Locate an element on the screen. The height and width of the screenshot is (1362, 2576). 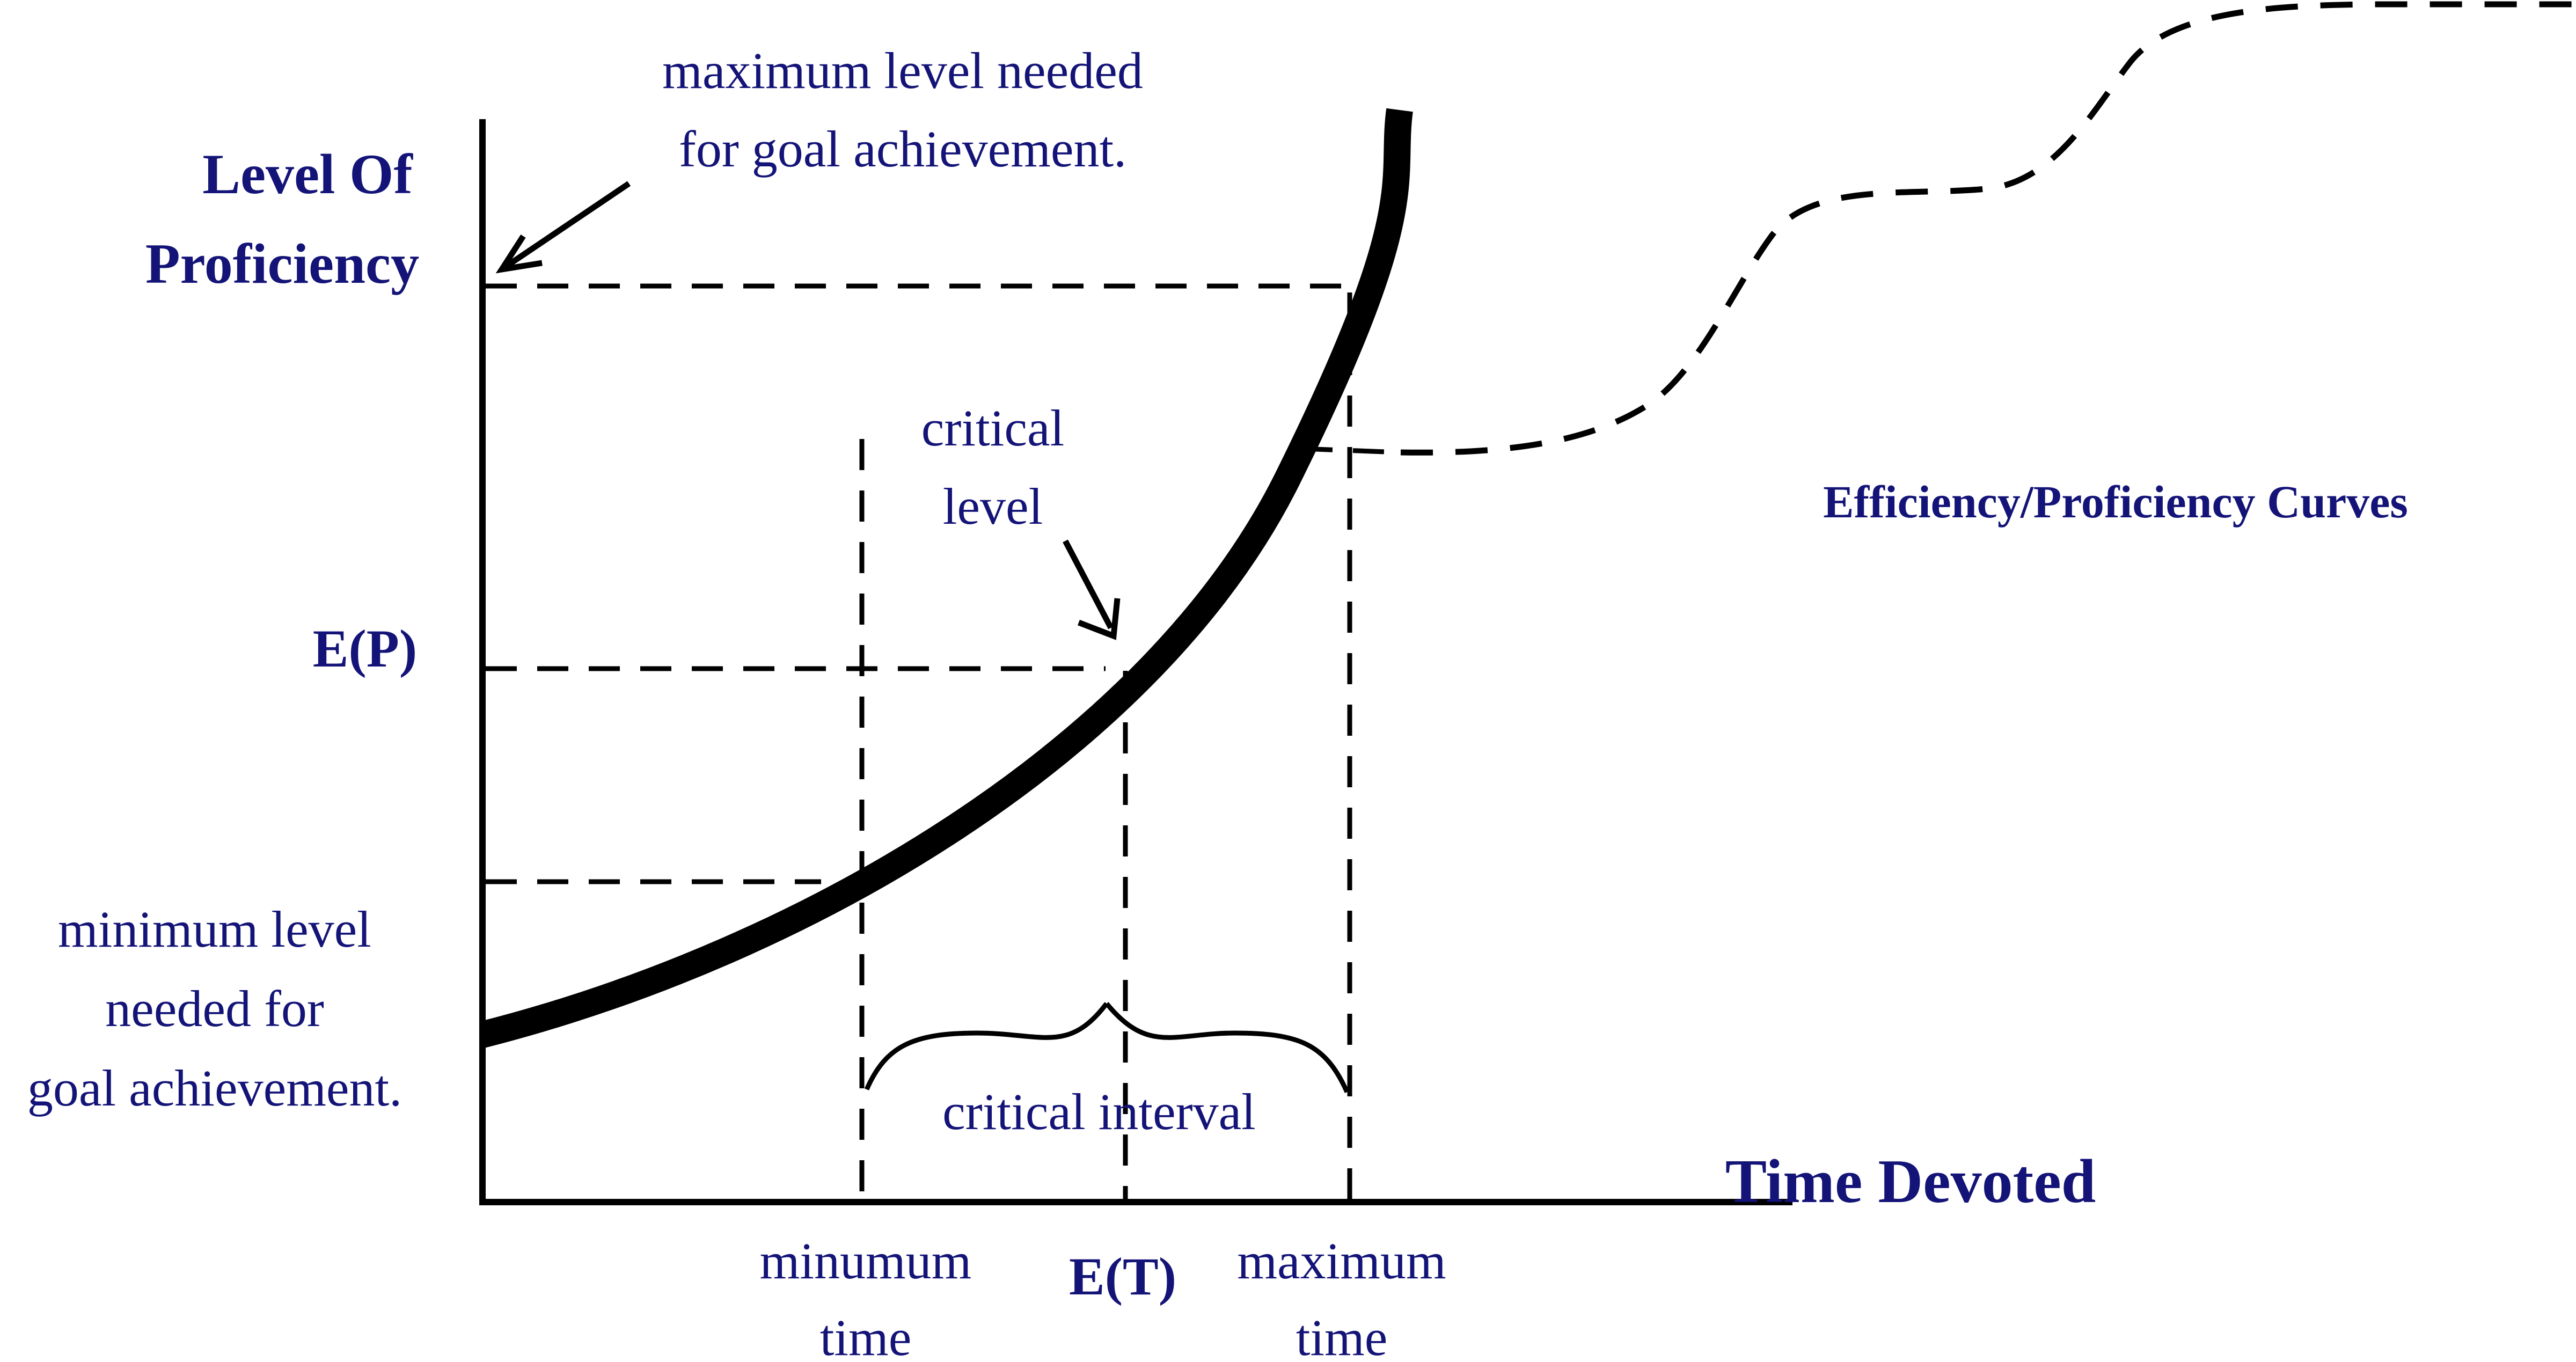
max-time-label-line2: time is located at coordinates (1342, 1335).